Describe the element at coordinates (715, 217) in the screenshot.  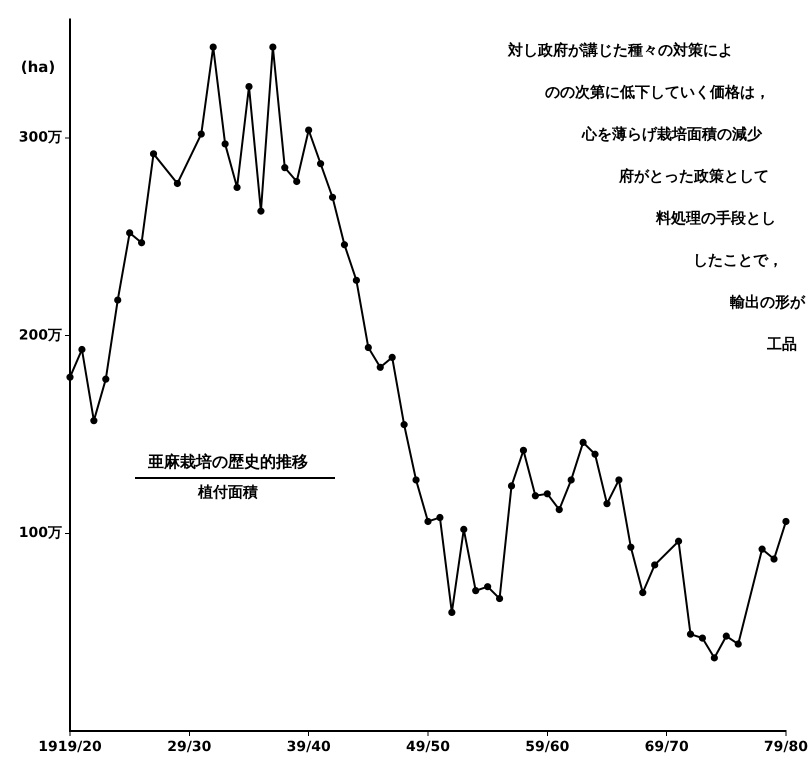
I see `annotation: 料処理の手段とし` at that location.